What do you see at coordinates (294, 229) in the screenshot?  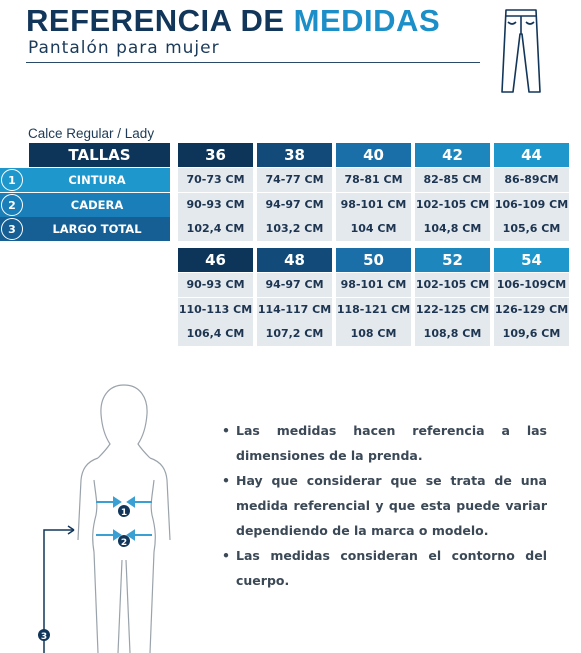 I see `table-cell: 103,2 CM` at bounding box center [294, 229].